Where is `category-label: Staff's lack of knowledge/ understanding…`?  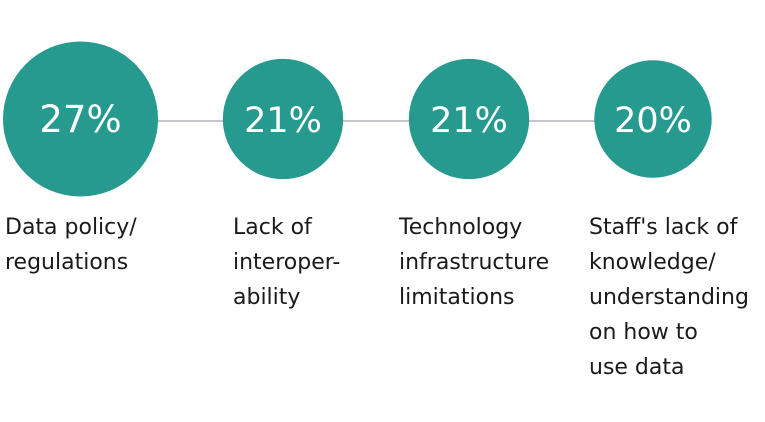
category-label: Staff's lack of knowledge/ understanding… is located at coordinates (669, 297).